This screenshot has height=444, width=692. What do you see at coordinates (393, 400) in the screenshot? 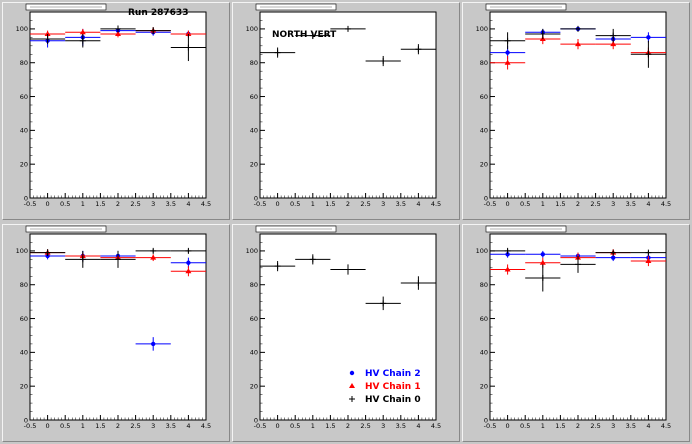
I see `legend-entry: HV Chain 0` at bounding box center [393, 400].